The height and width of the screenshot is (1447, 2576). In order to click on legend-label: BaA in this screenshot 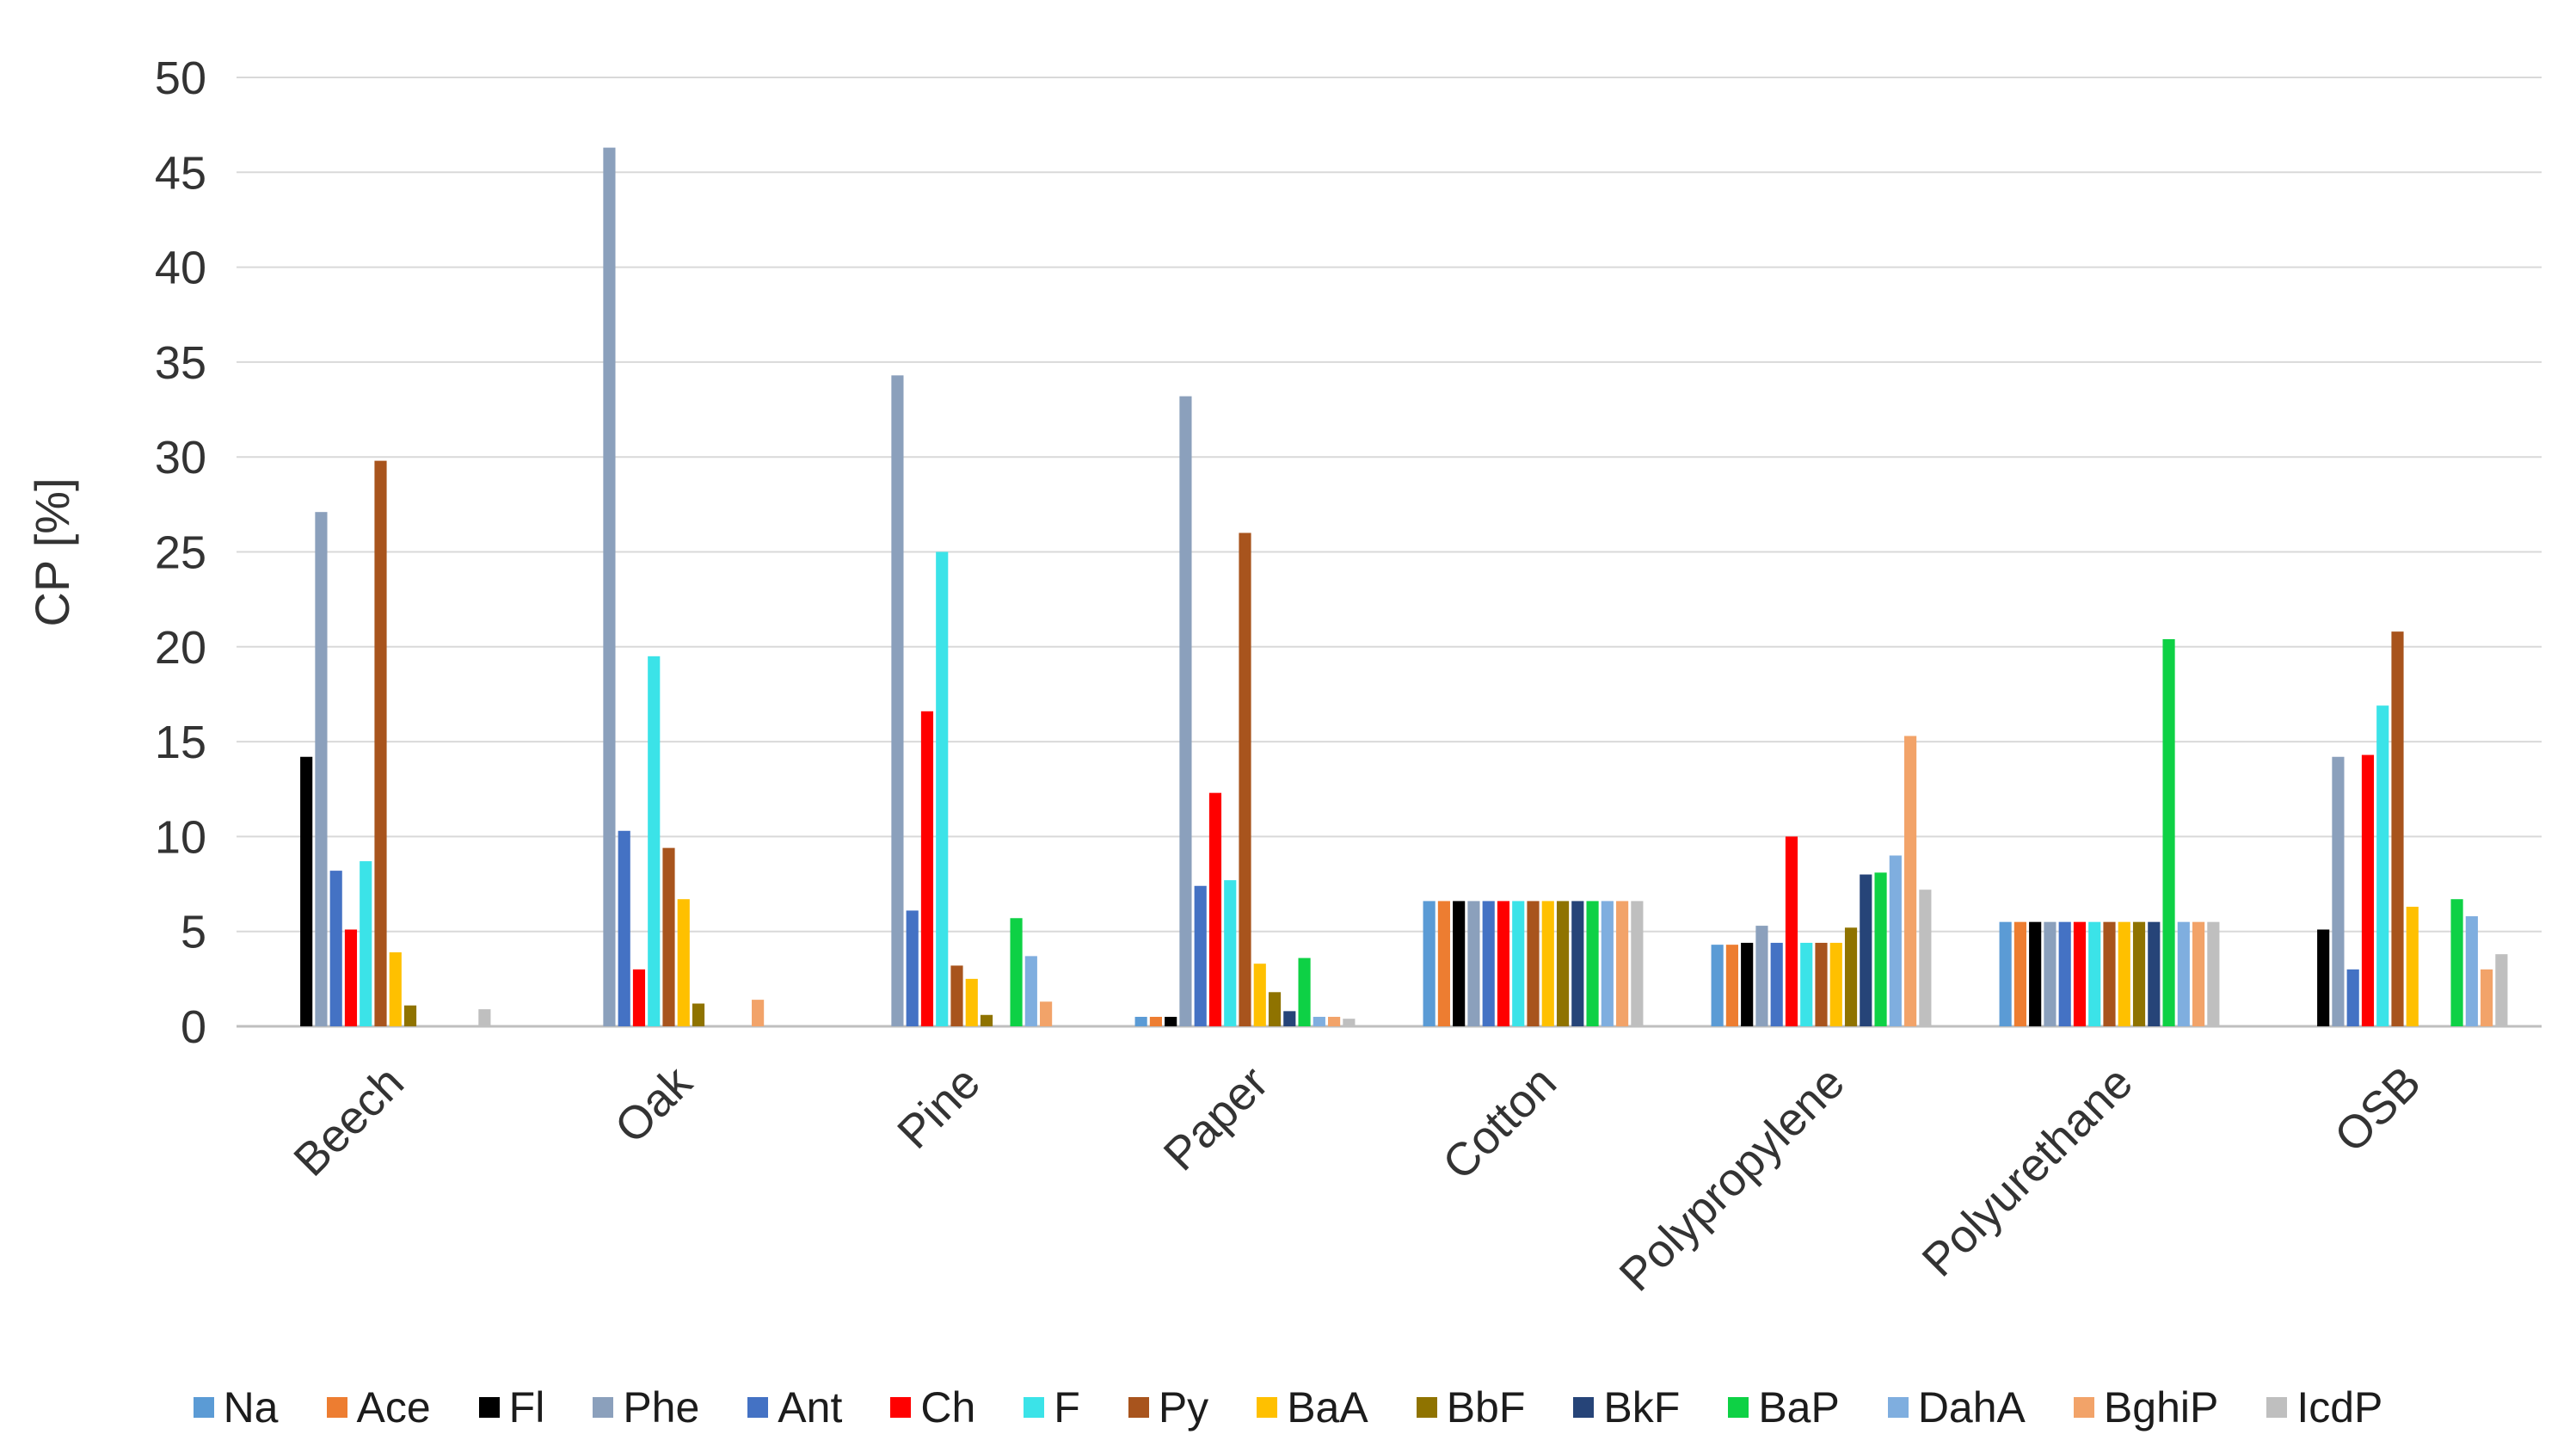, I will do `click(1327, 1407)`.